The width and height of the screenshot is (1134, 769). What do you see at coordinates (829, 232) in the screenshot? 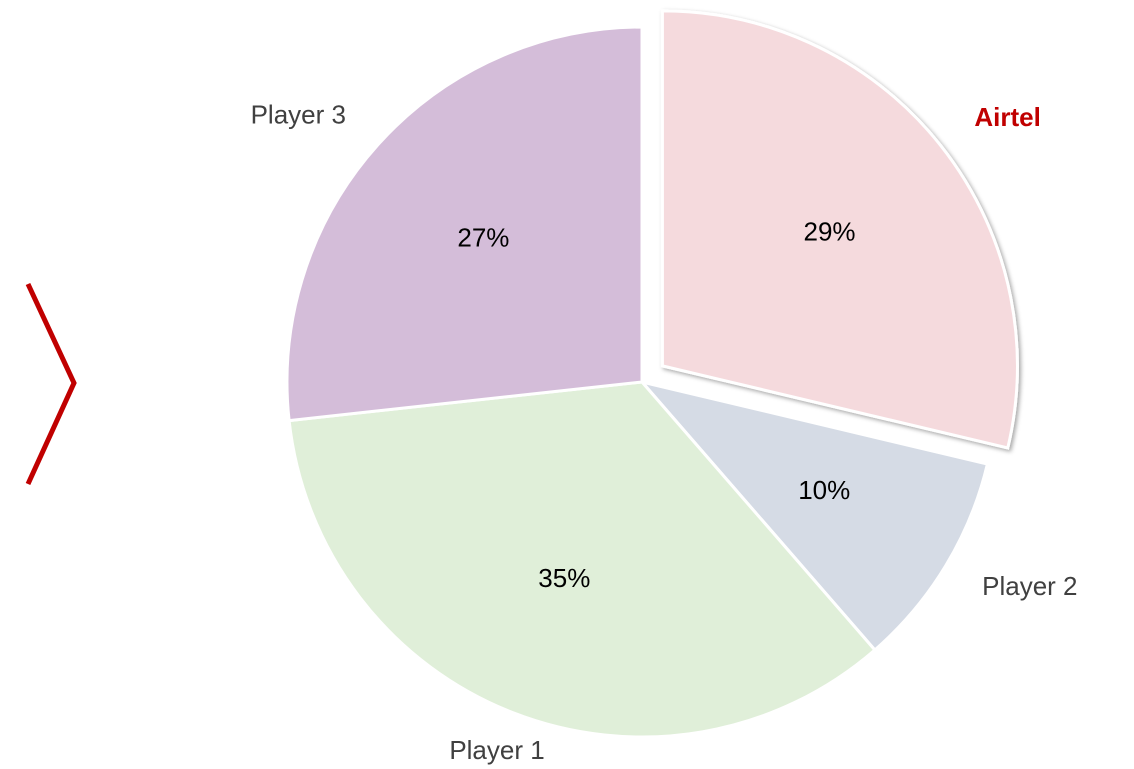
I see `value-label: 29%` at bounding box center [829, 232].